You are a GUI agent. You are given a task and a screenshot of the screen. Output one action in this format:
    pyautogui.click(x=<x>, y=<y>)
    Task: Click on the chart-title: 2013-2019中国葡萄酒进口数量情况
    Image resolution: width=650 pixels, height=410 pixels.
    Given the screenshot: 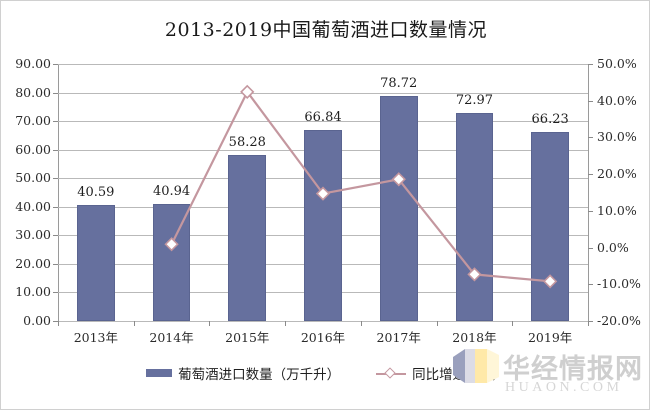 What is the action you would take?
    pyautogui.click(x=326, y=30)
    